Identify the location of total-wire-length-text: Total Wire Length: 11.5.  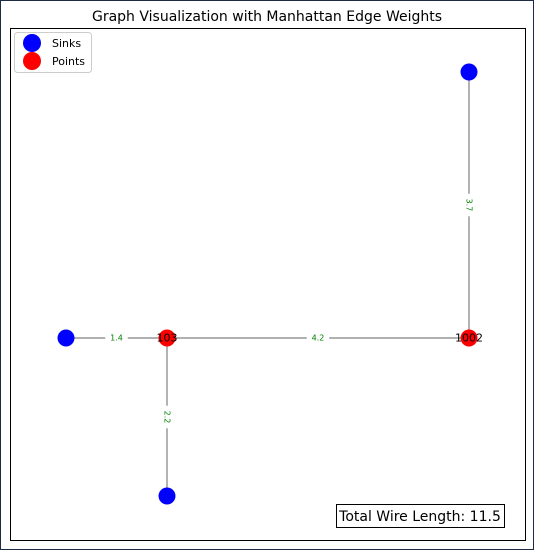
(419, 517).